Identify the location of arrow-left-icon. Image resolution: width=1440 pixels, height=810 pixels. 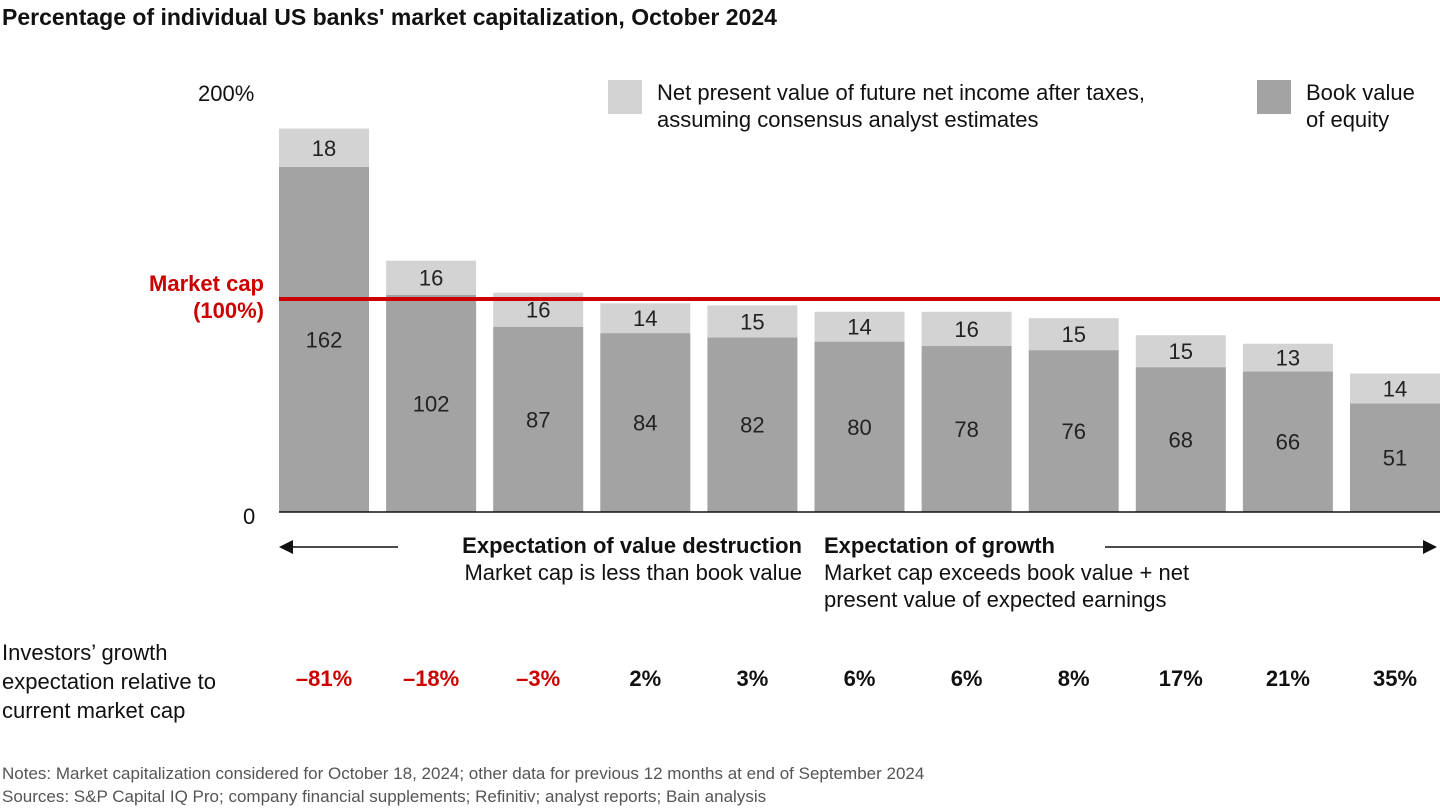
(286, 547).